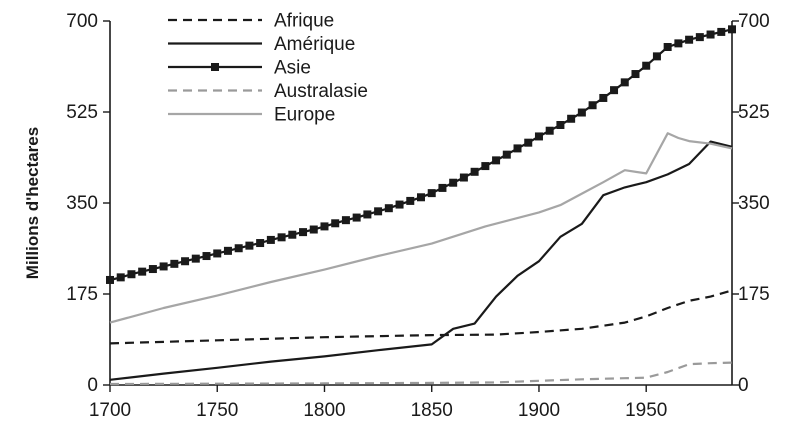  I want to click on legend-label-australasie: Australasie, so click(321, 91).